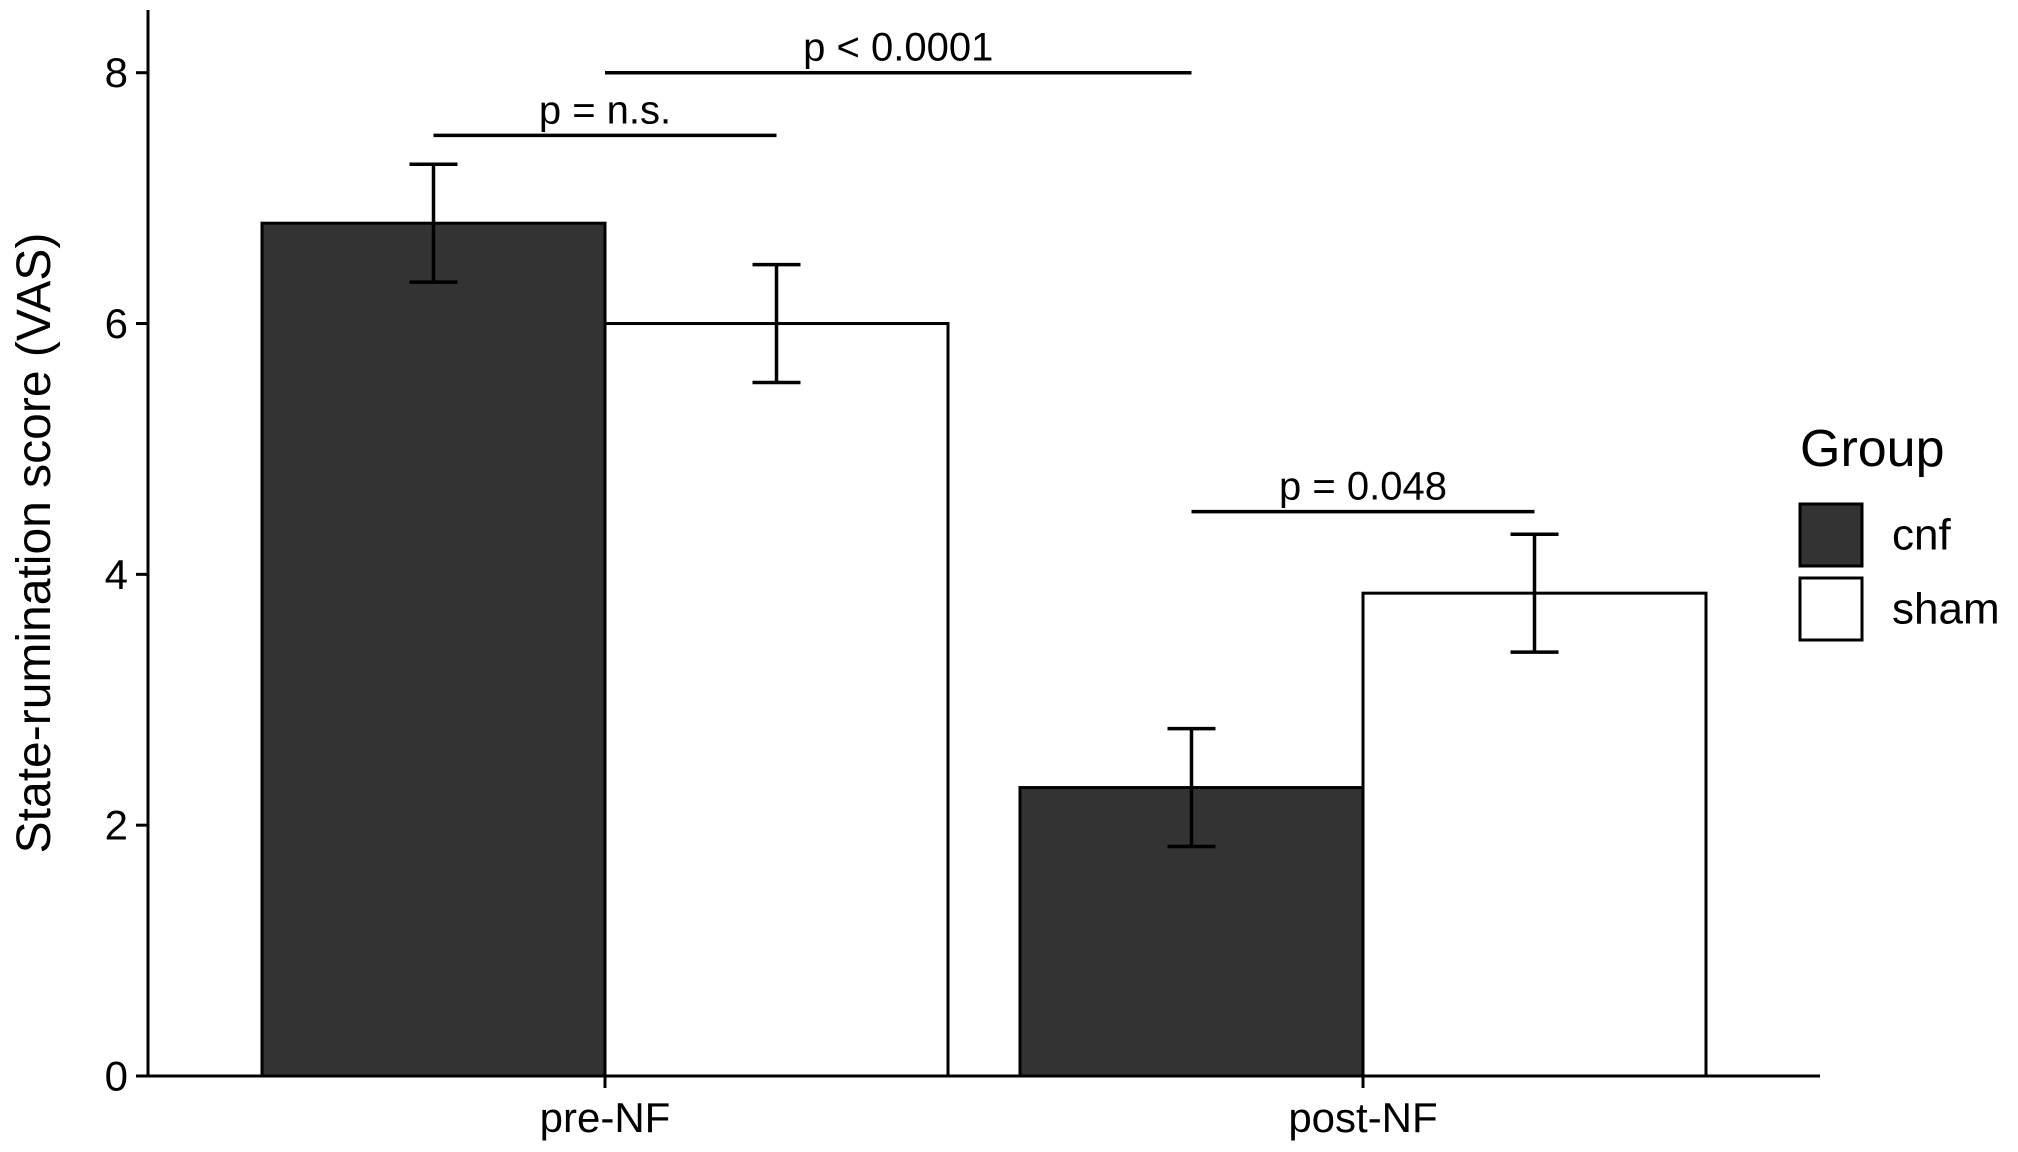 The width and height of the screenshot is (2018, 1152). What do you see at coordinates (116, 323) in the screenshot?
I see `y-tick-label: 6` at bounding box center [116, 323].